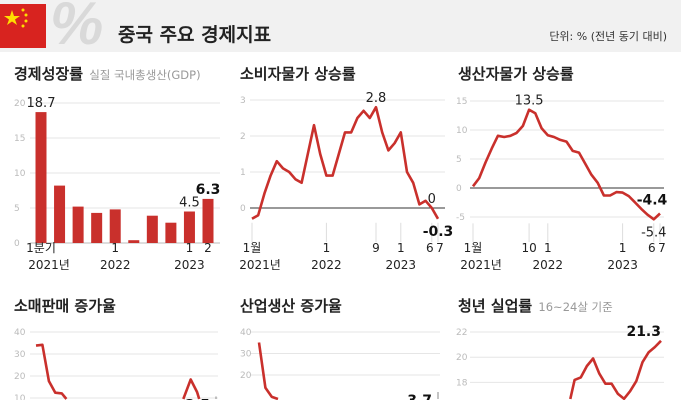 This screenshot has width=681, height=400. I want to click on data-label: 0, so click(432, 199).